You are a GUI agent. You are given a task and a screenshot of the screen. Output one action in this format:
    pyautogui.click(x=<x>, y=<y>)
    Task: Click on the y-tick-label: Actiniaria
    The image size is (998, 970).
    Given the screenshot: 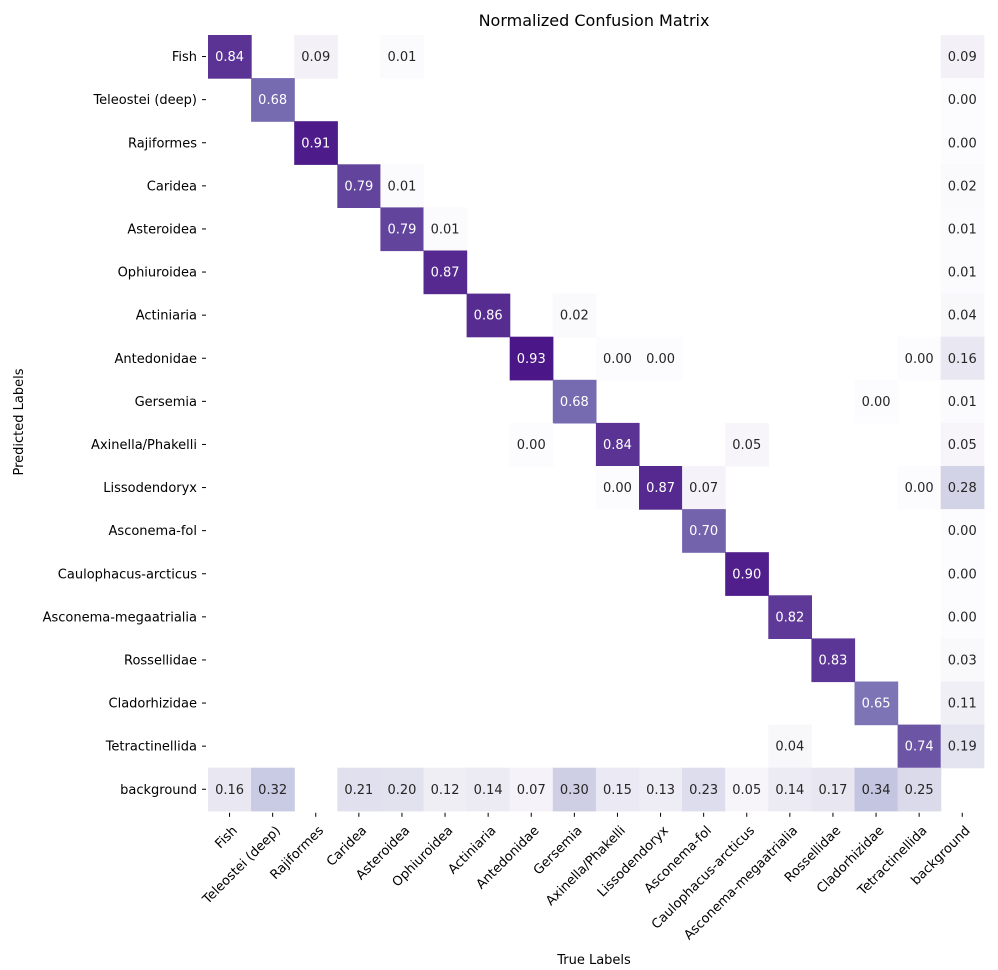 What is the action you would take?
    pyautogui.click(x=166, y=316)
    